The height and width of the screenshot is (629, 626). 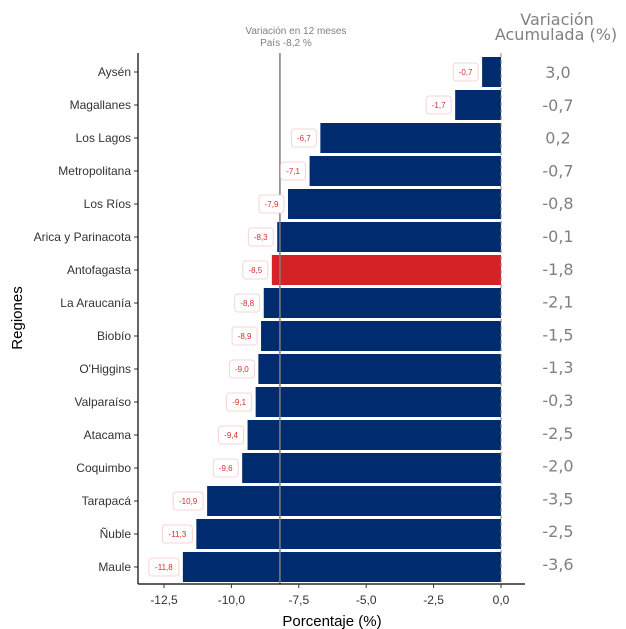 I want to click on y-tick-label-12: Coquimbo, so click(x=103, y=468).